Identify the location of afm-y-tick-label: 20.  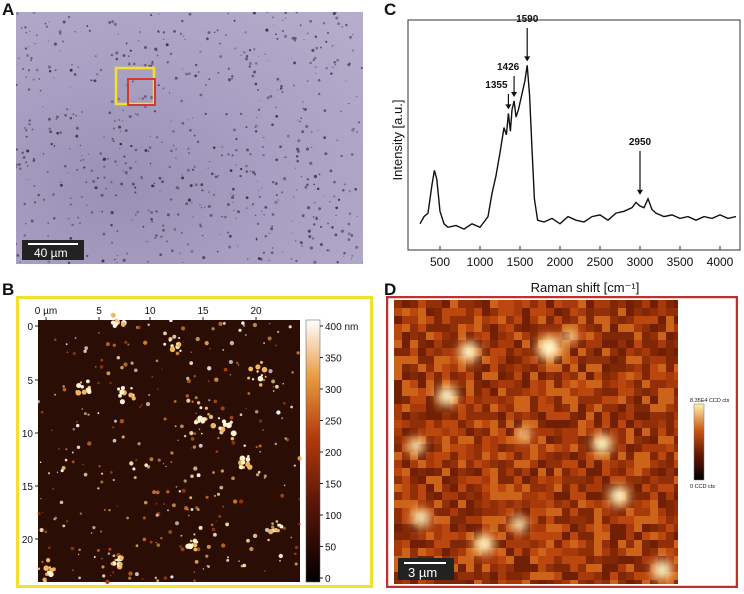
(28, 540).